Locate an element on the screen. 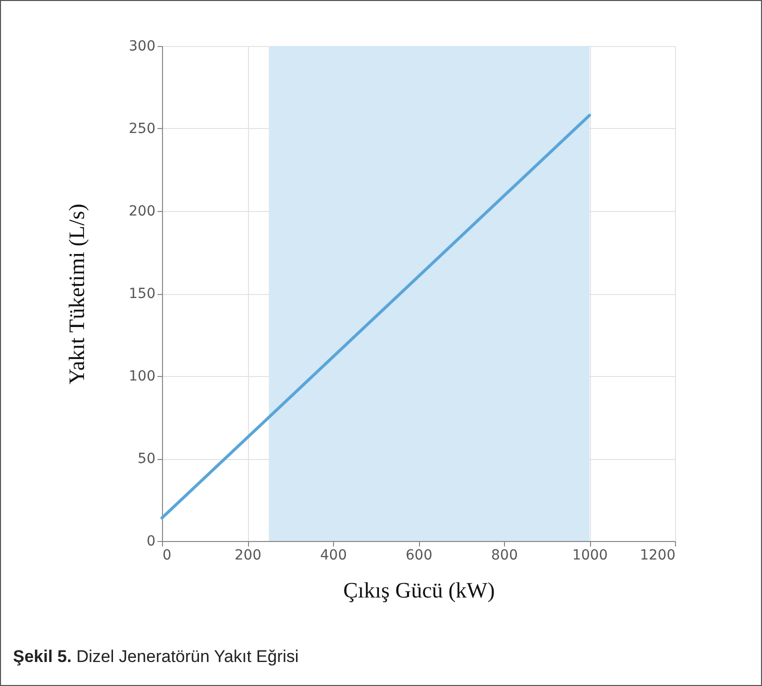 This screenshot has height=686, width=762. x-axis-title: Çıkış Gücü (kW) is located at coordinates (419, 590).